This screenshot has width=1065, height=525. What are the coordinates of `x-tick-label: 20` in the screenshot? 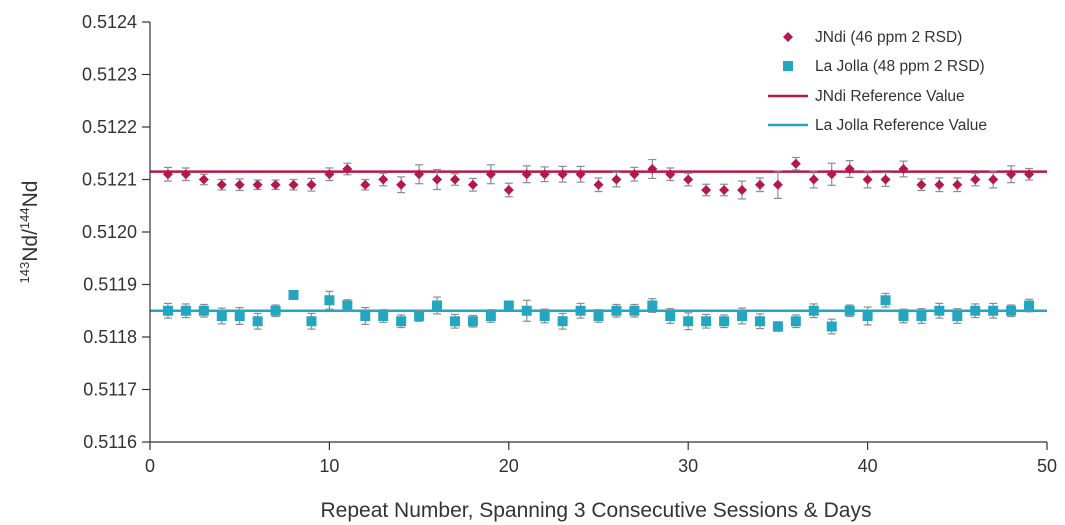 It's located at (509, 466).